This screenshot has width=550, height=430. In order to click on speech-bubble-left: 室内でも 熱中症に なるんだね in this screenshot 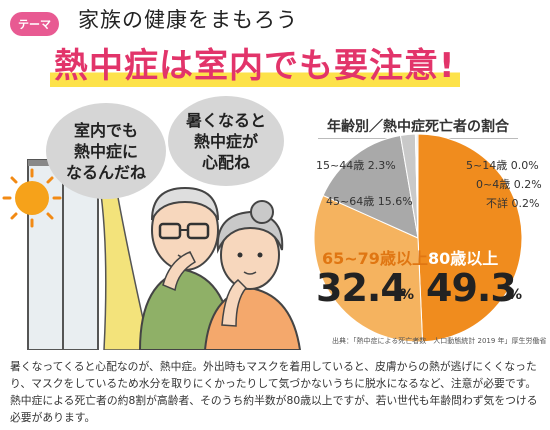, I will do `click(106, 151)`.